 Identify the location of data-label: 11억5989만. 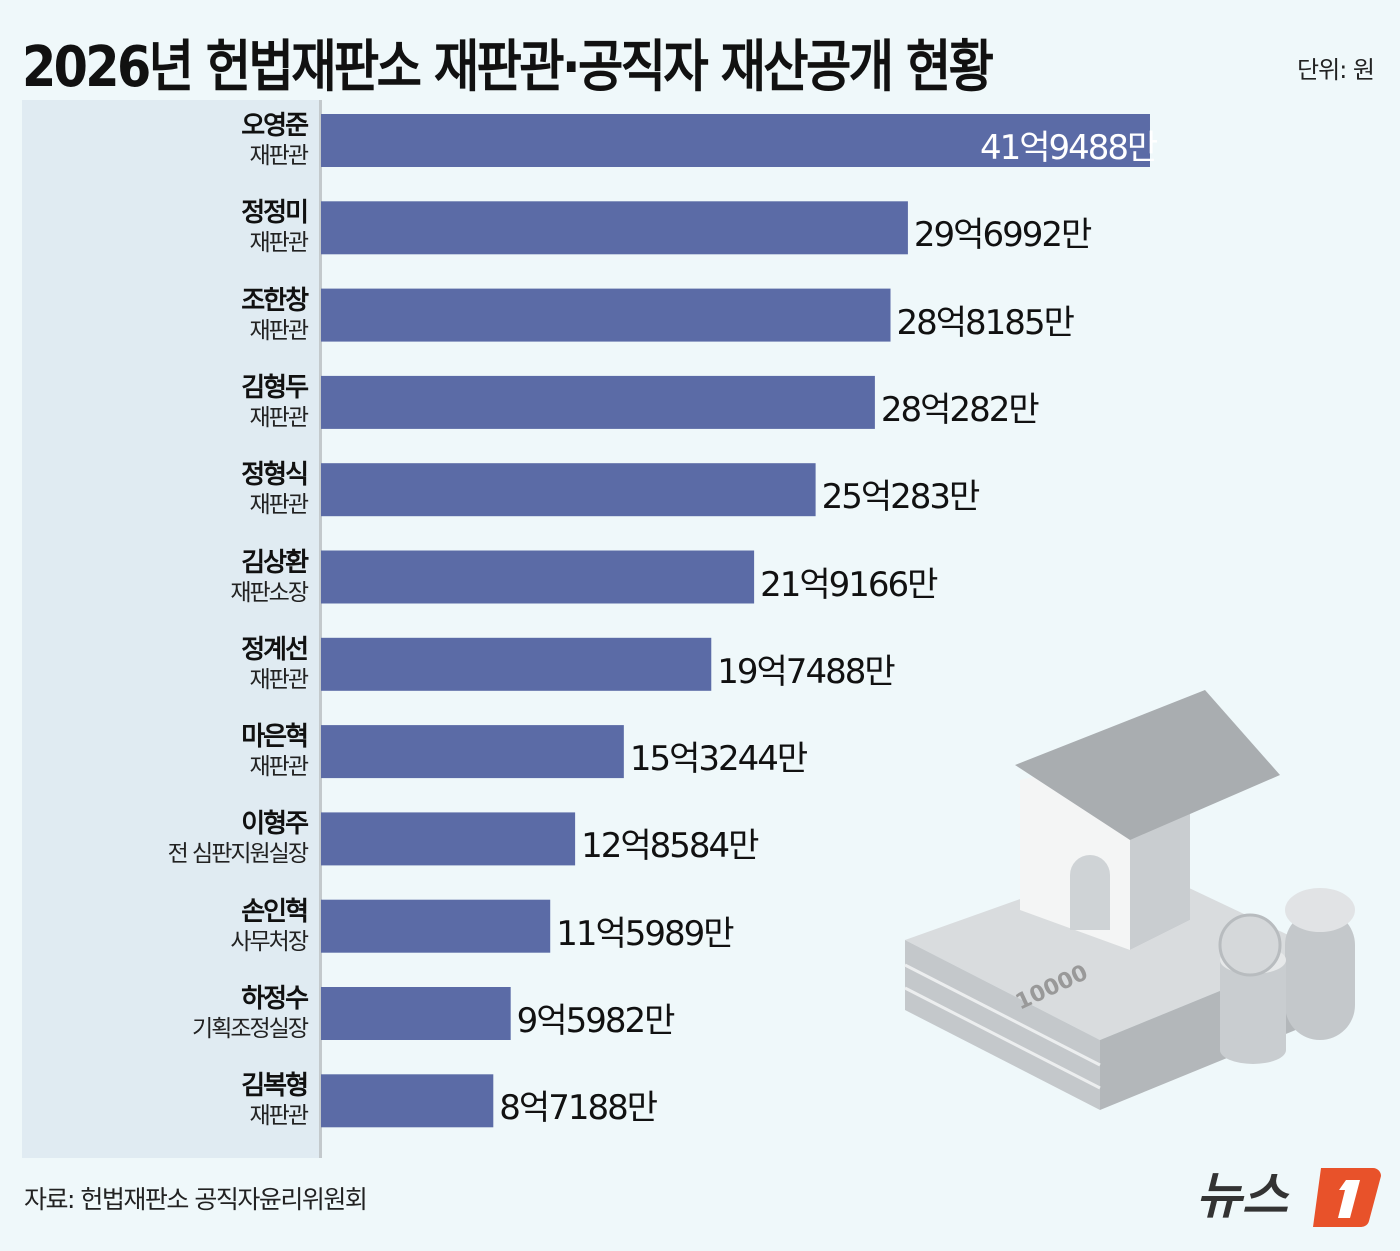
(645, 933).